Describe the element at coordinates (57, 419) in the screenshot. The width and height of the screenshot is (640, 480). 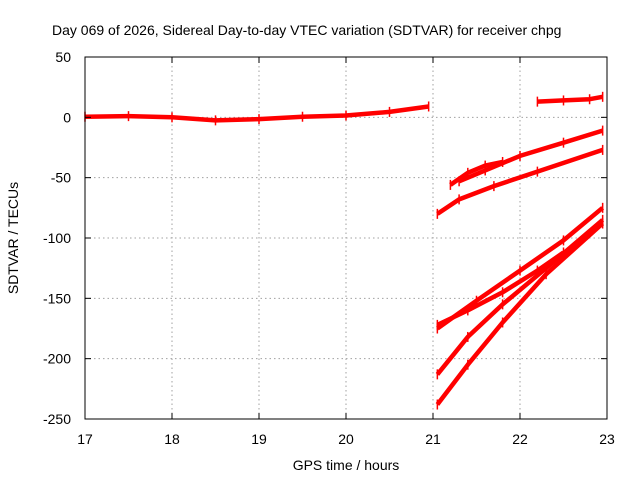
I see `y-tick-label: -250` at that location.